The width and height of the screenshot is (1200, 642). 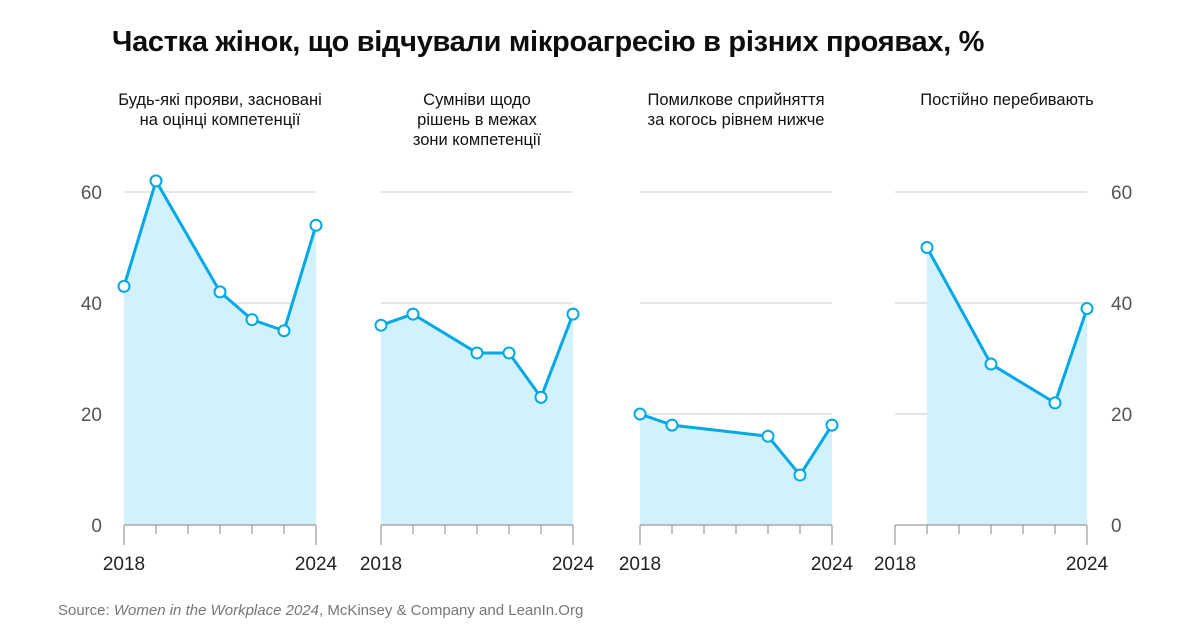 I want to click on y-tick-label-left-20: 20, so click(x=91, y=415).